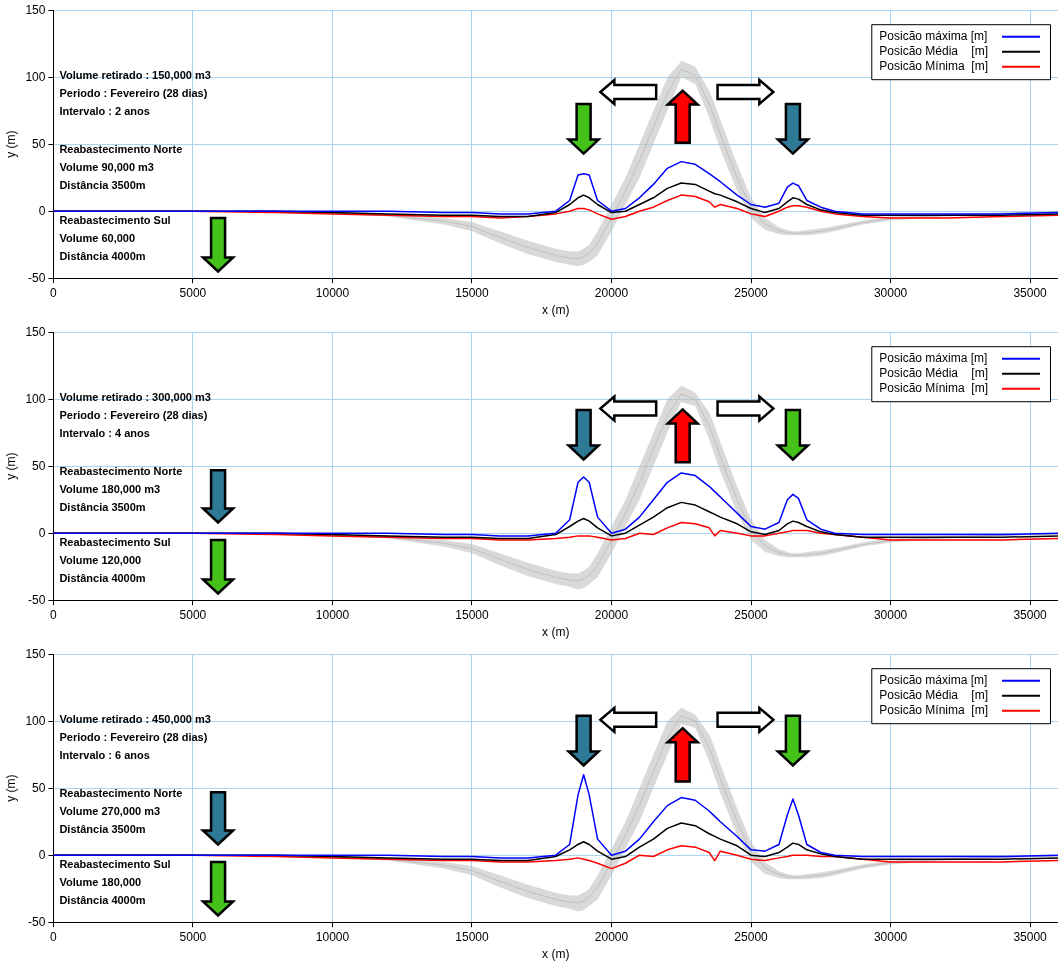 Image resolution: width=1058 pixels, height=967 pixels. I want to click on annotation: Volume retirado : 150,000 m3, so click(135, 74).